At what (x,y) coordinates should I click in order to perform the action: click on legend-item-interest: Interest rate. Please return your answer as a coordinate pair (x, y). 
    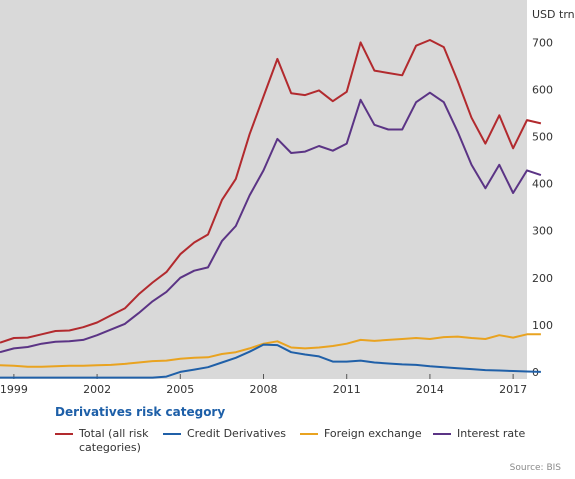
    Looking at the image, I should click on (479, 434).